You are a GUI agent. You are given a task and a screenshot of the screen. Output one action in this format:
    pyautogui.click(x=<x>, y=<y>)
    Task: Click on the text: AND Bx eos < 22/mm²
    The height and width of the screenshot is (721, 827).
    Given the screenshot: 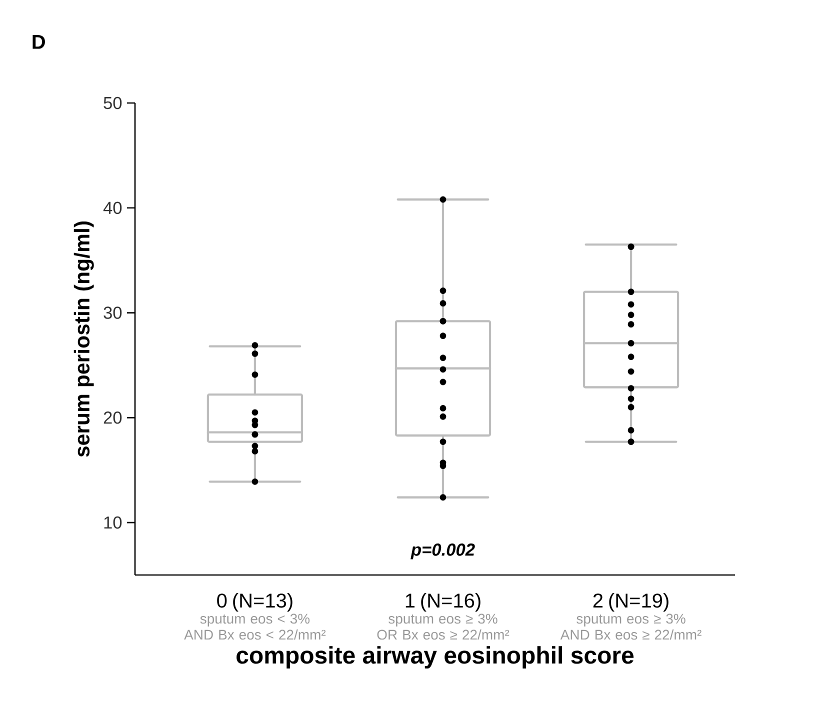 What is the action you would take?
    pyautogui.click(x=255, y=634)
    